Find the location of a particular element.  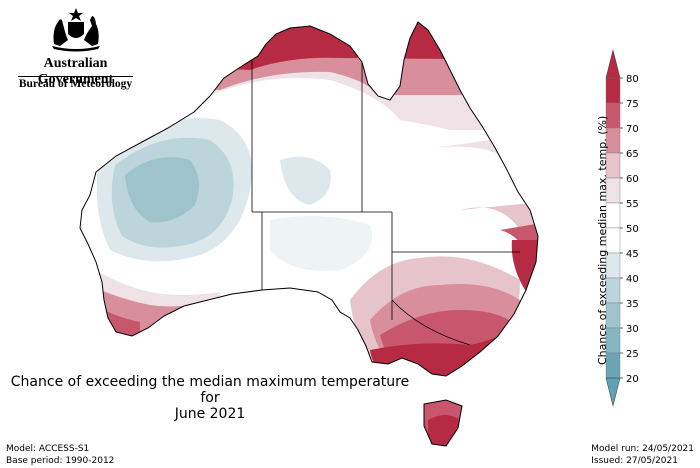

colorbar-tick-label: 50 is located at coordinates (632, 229).